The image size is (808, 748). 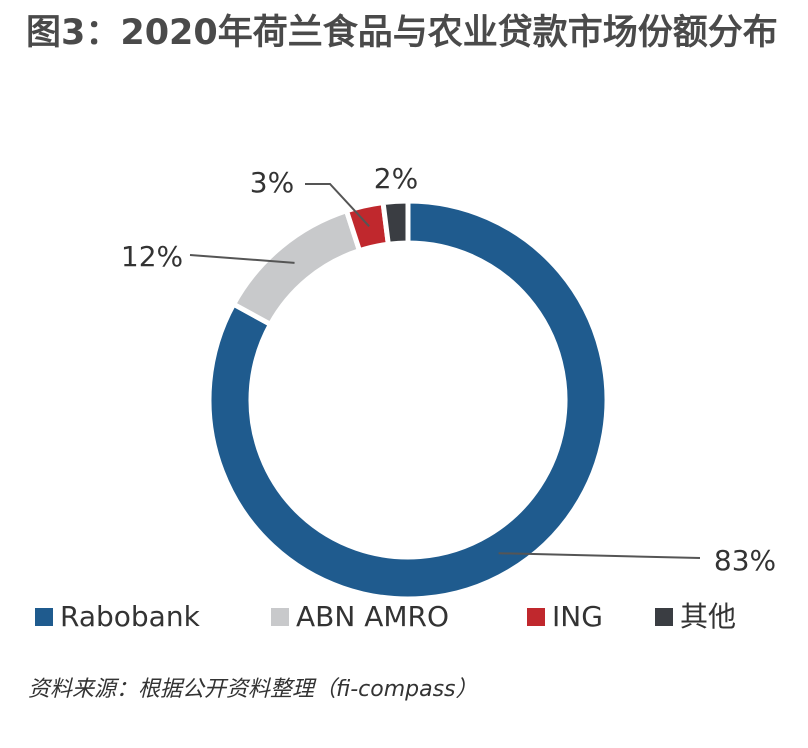 I want to click on data-label: 2%, so click(x=396, y=178).